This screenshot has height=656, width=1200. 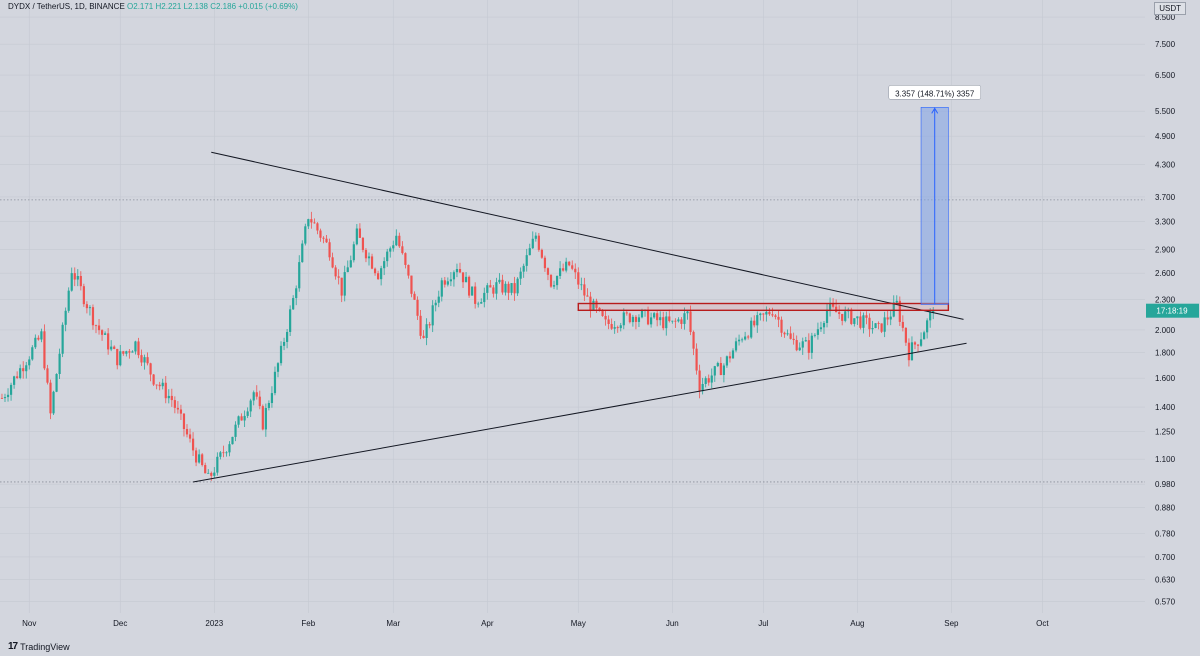 What do you see at coordinates (168, 6) in the screenshot?
I see `high-value: H2.221` at bounding box center [168, 6].